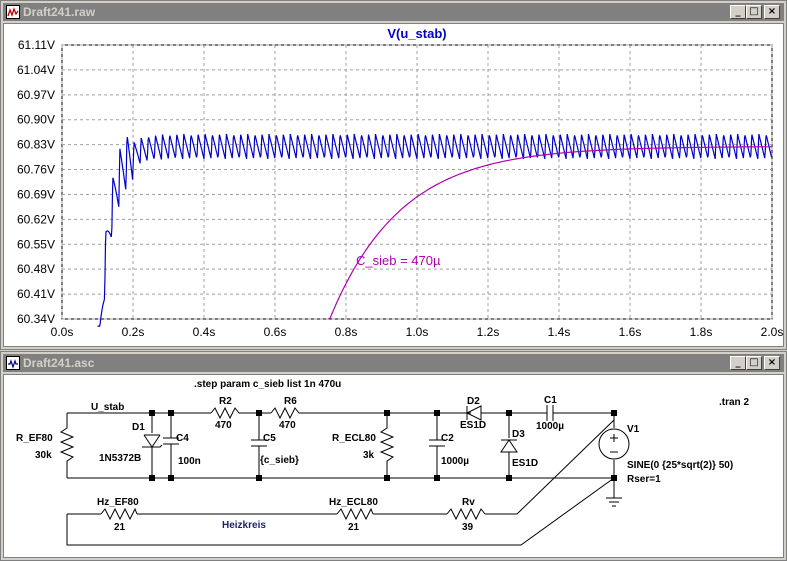 The image size is (787, 561). Describe the element at coordinates (120, 527) in the screenshot. I see `hz-ef80-value: 21` at that location.